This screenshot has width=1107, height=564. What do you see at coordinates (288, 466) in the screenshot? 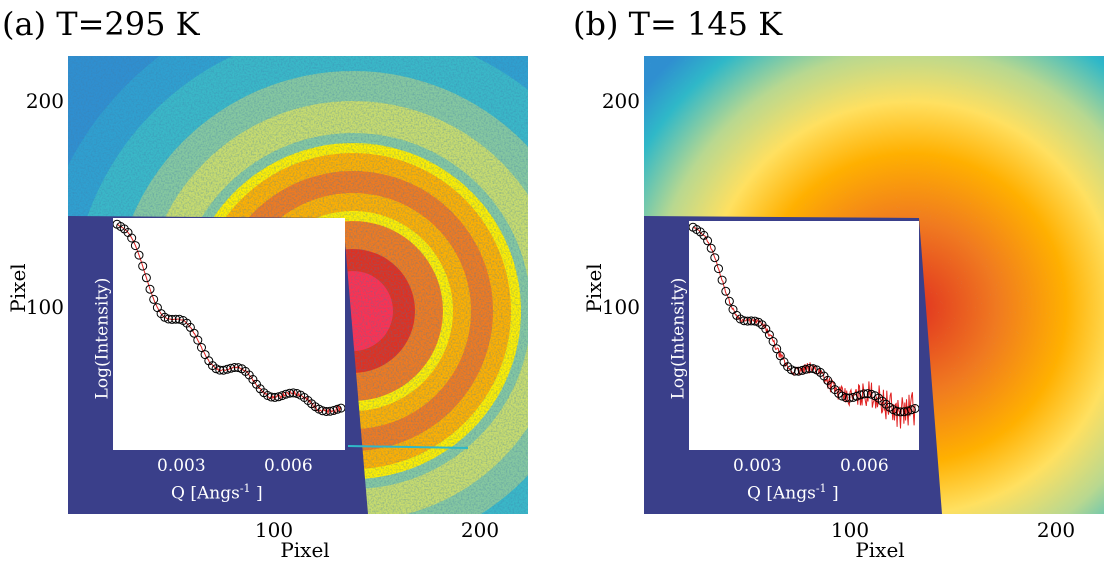
I see `panel-a-inset-xtick-2: 0.006` at bounding box center [288, 466].